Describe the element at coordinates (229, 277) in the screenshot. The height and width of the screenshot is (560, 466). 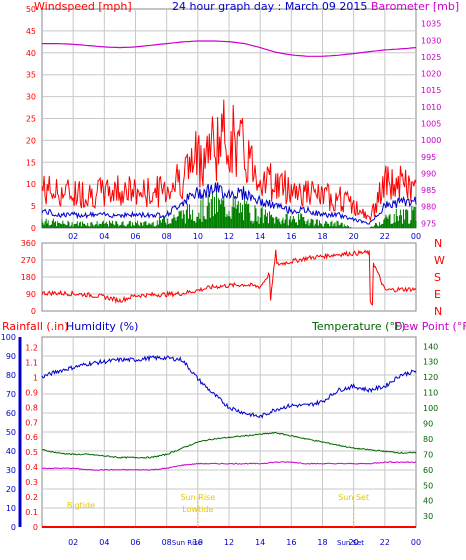
I see `wind-direction-series` at that location.